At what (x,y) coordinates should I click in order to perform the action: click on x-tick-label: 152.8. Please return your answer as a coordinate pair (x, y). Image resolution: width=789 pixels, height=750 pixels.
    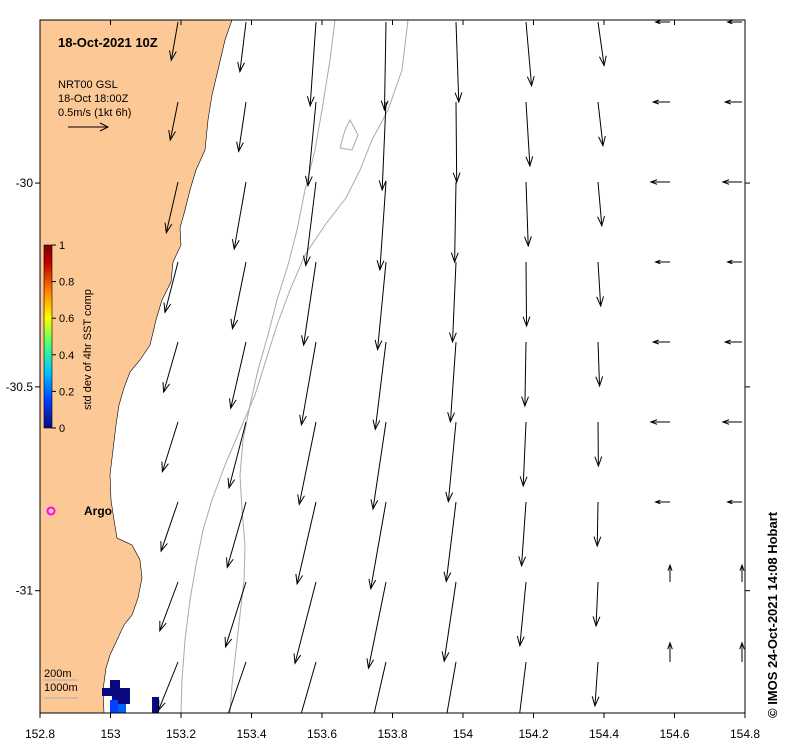
    Looking at the image, I should click on (40, 734).